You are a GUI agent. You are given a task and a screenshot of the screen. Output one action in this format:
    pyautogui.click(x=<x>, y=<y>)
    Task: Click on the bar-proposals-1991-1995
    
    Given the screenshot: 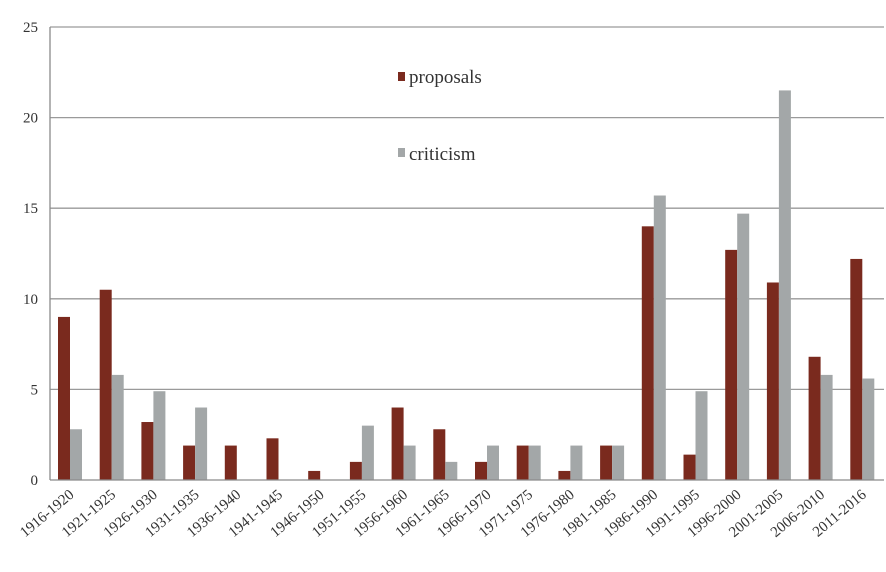 What is the action you would take?
    pyautogui.click(x=689, y=467)
    